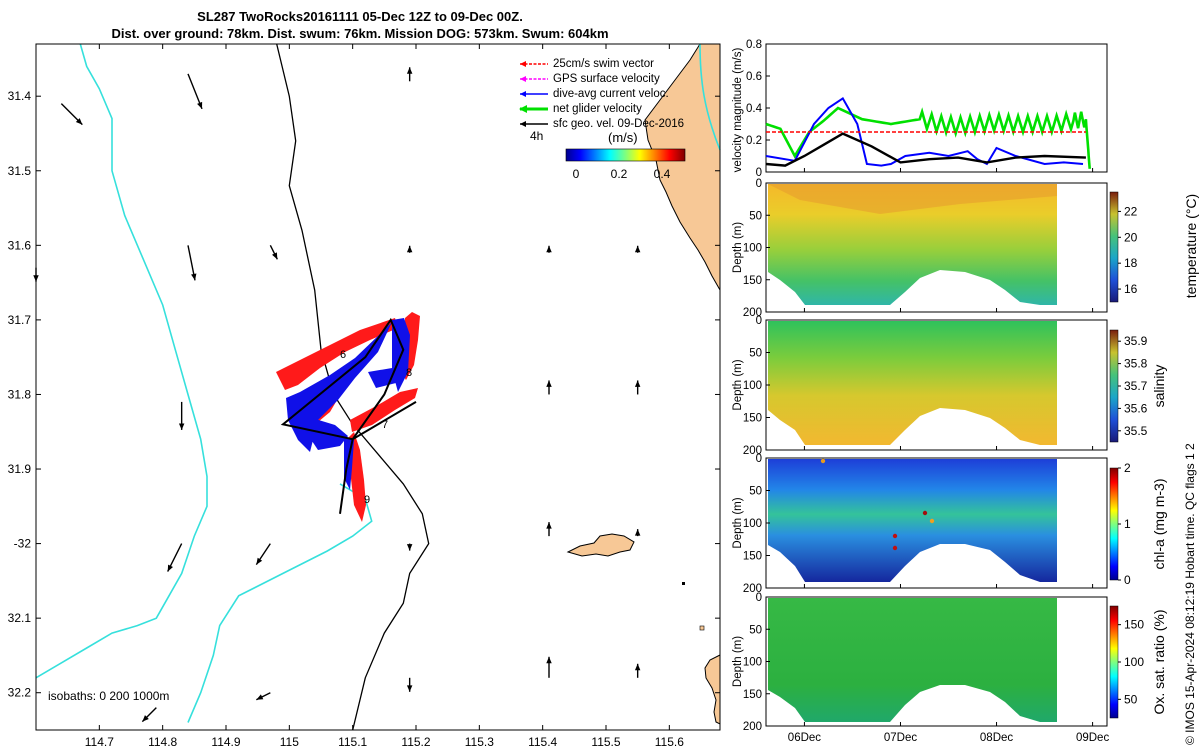 The image size is (1200, 750). I want to click on legend-label: 25cm/s swim vector, so click(603, 64).